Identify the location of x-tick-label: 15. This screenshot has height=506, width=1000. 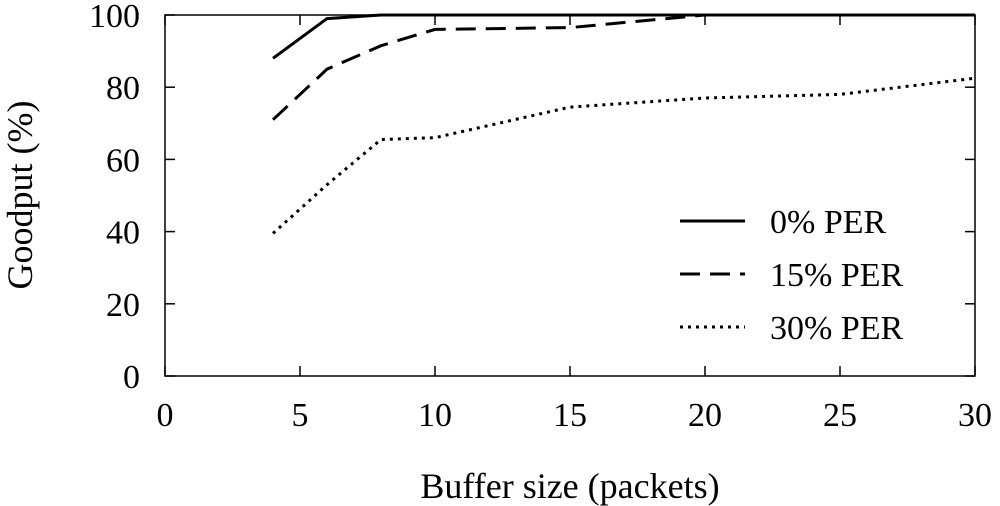
(570, 415).